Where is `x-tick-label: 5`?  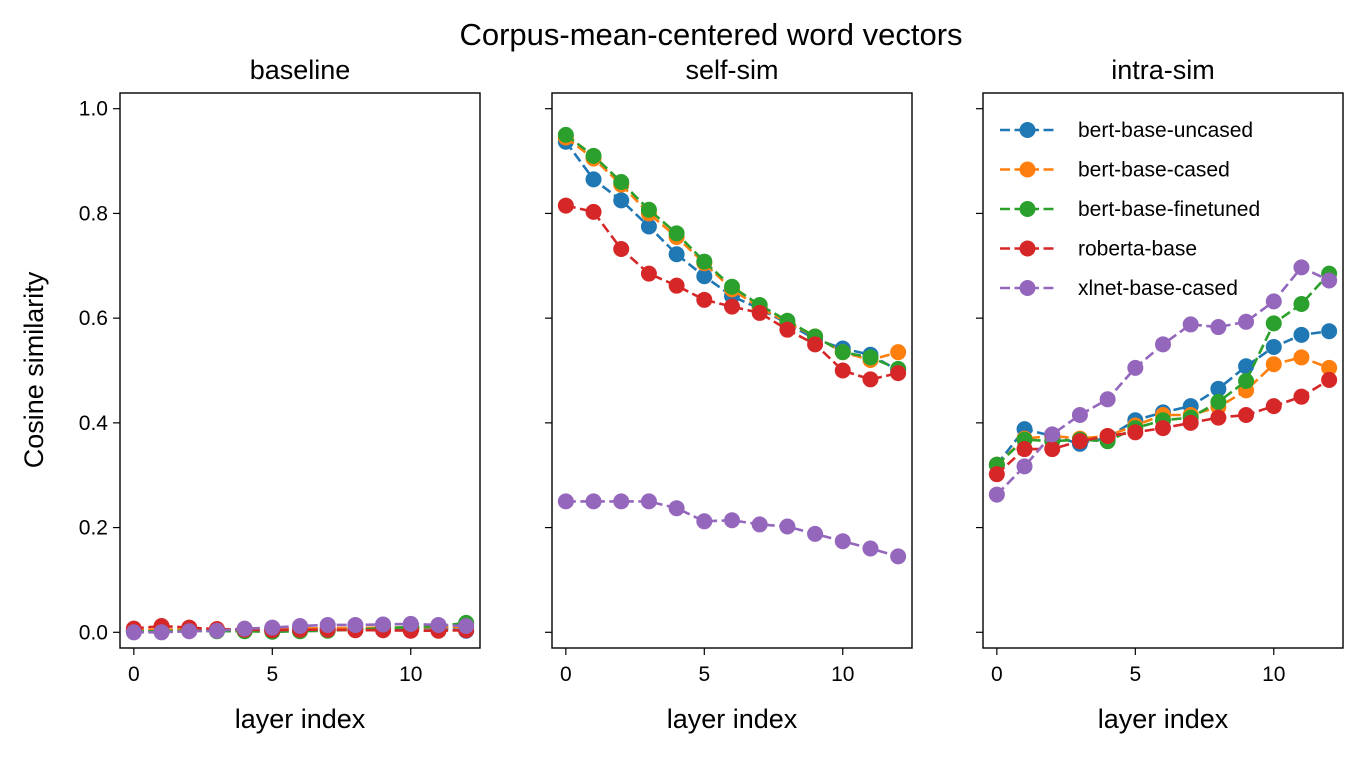
x-tick-label: 5 is located at coordinates (704, 674).